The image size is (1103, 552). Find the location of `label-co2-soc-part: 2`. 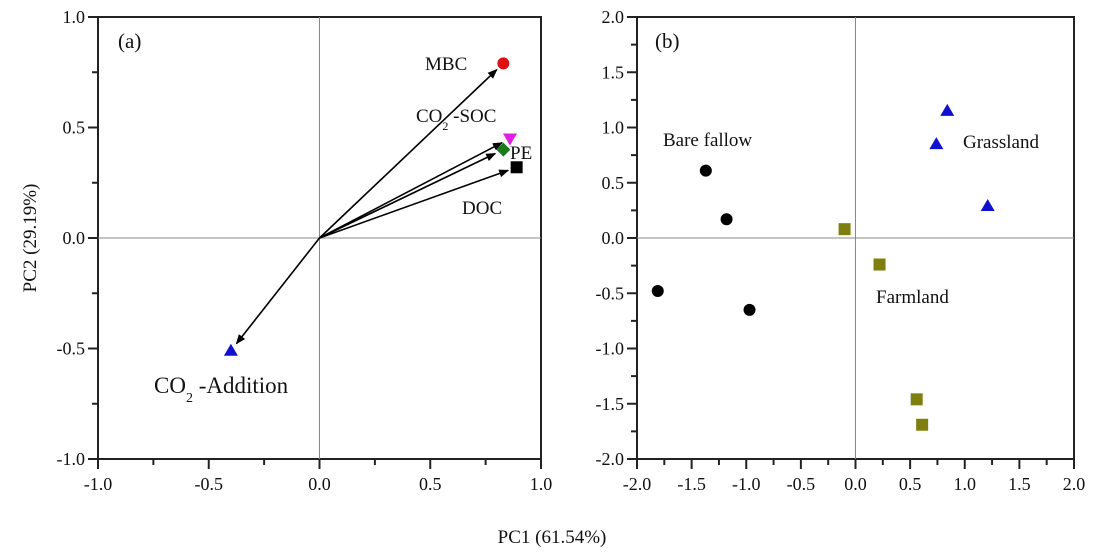

label-co2-soc-part: 2 is located at coordinates (445, 126).